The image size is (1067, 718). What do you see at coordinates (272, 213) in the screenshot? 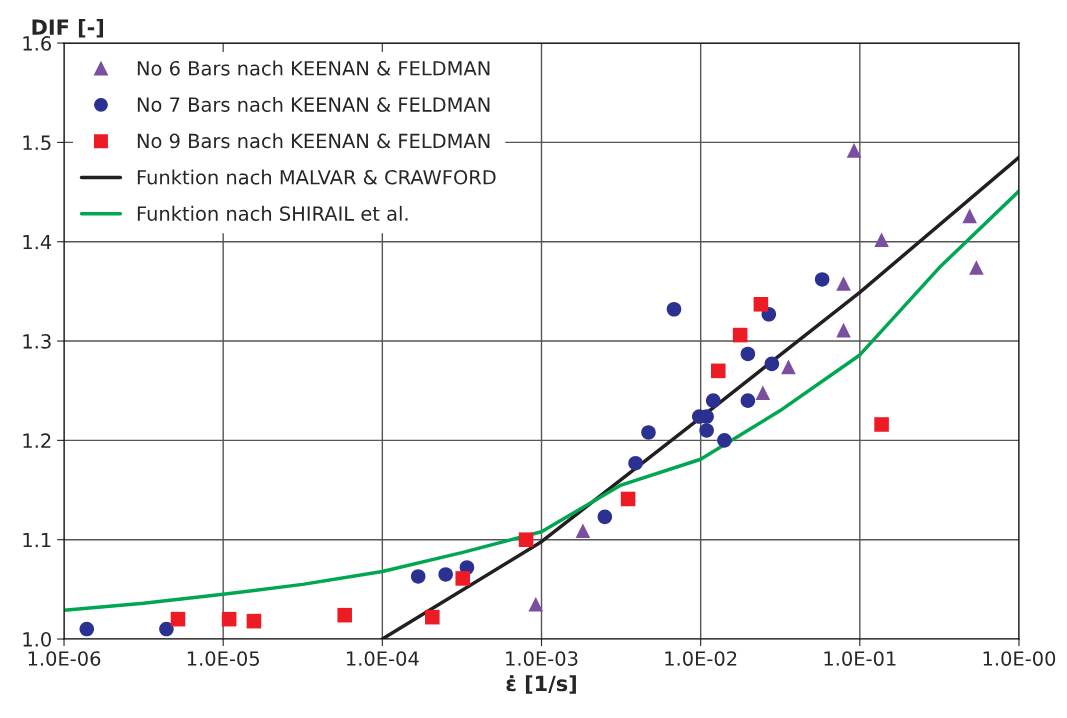
I see `legend-label: Funktion nach SHIRAIL et al.` at bounding box center [272, 213].